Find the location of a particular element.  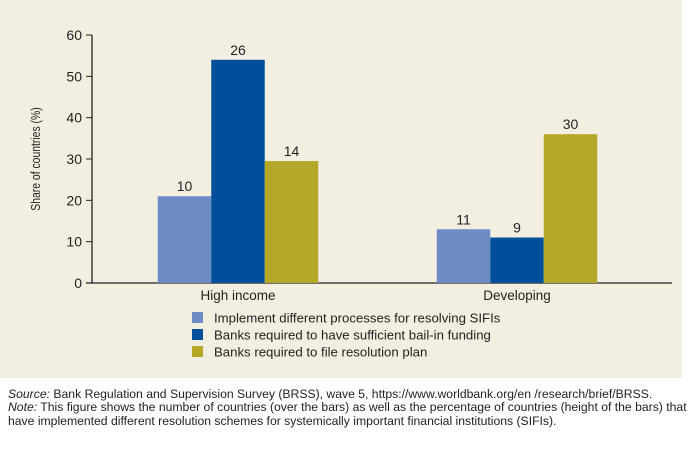

bar-data-label: 14 is located at coordinates (292, 151).